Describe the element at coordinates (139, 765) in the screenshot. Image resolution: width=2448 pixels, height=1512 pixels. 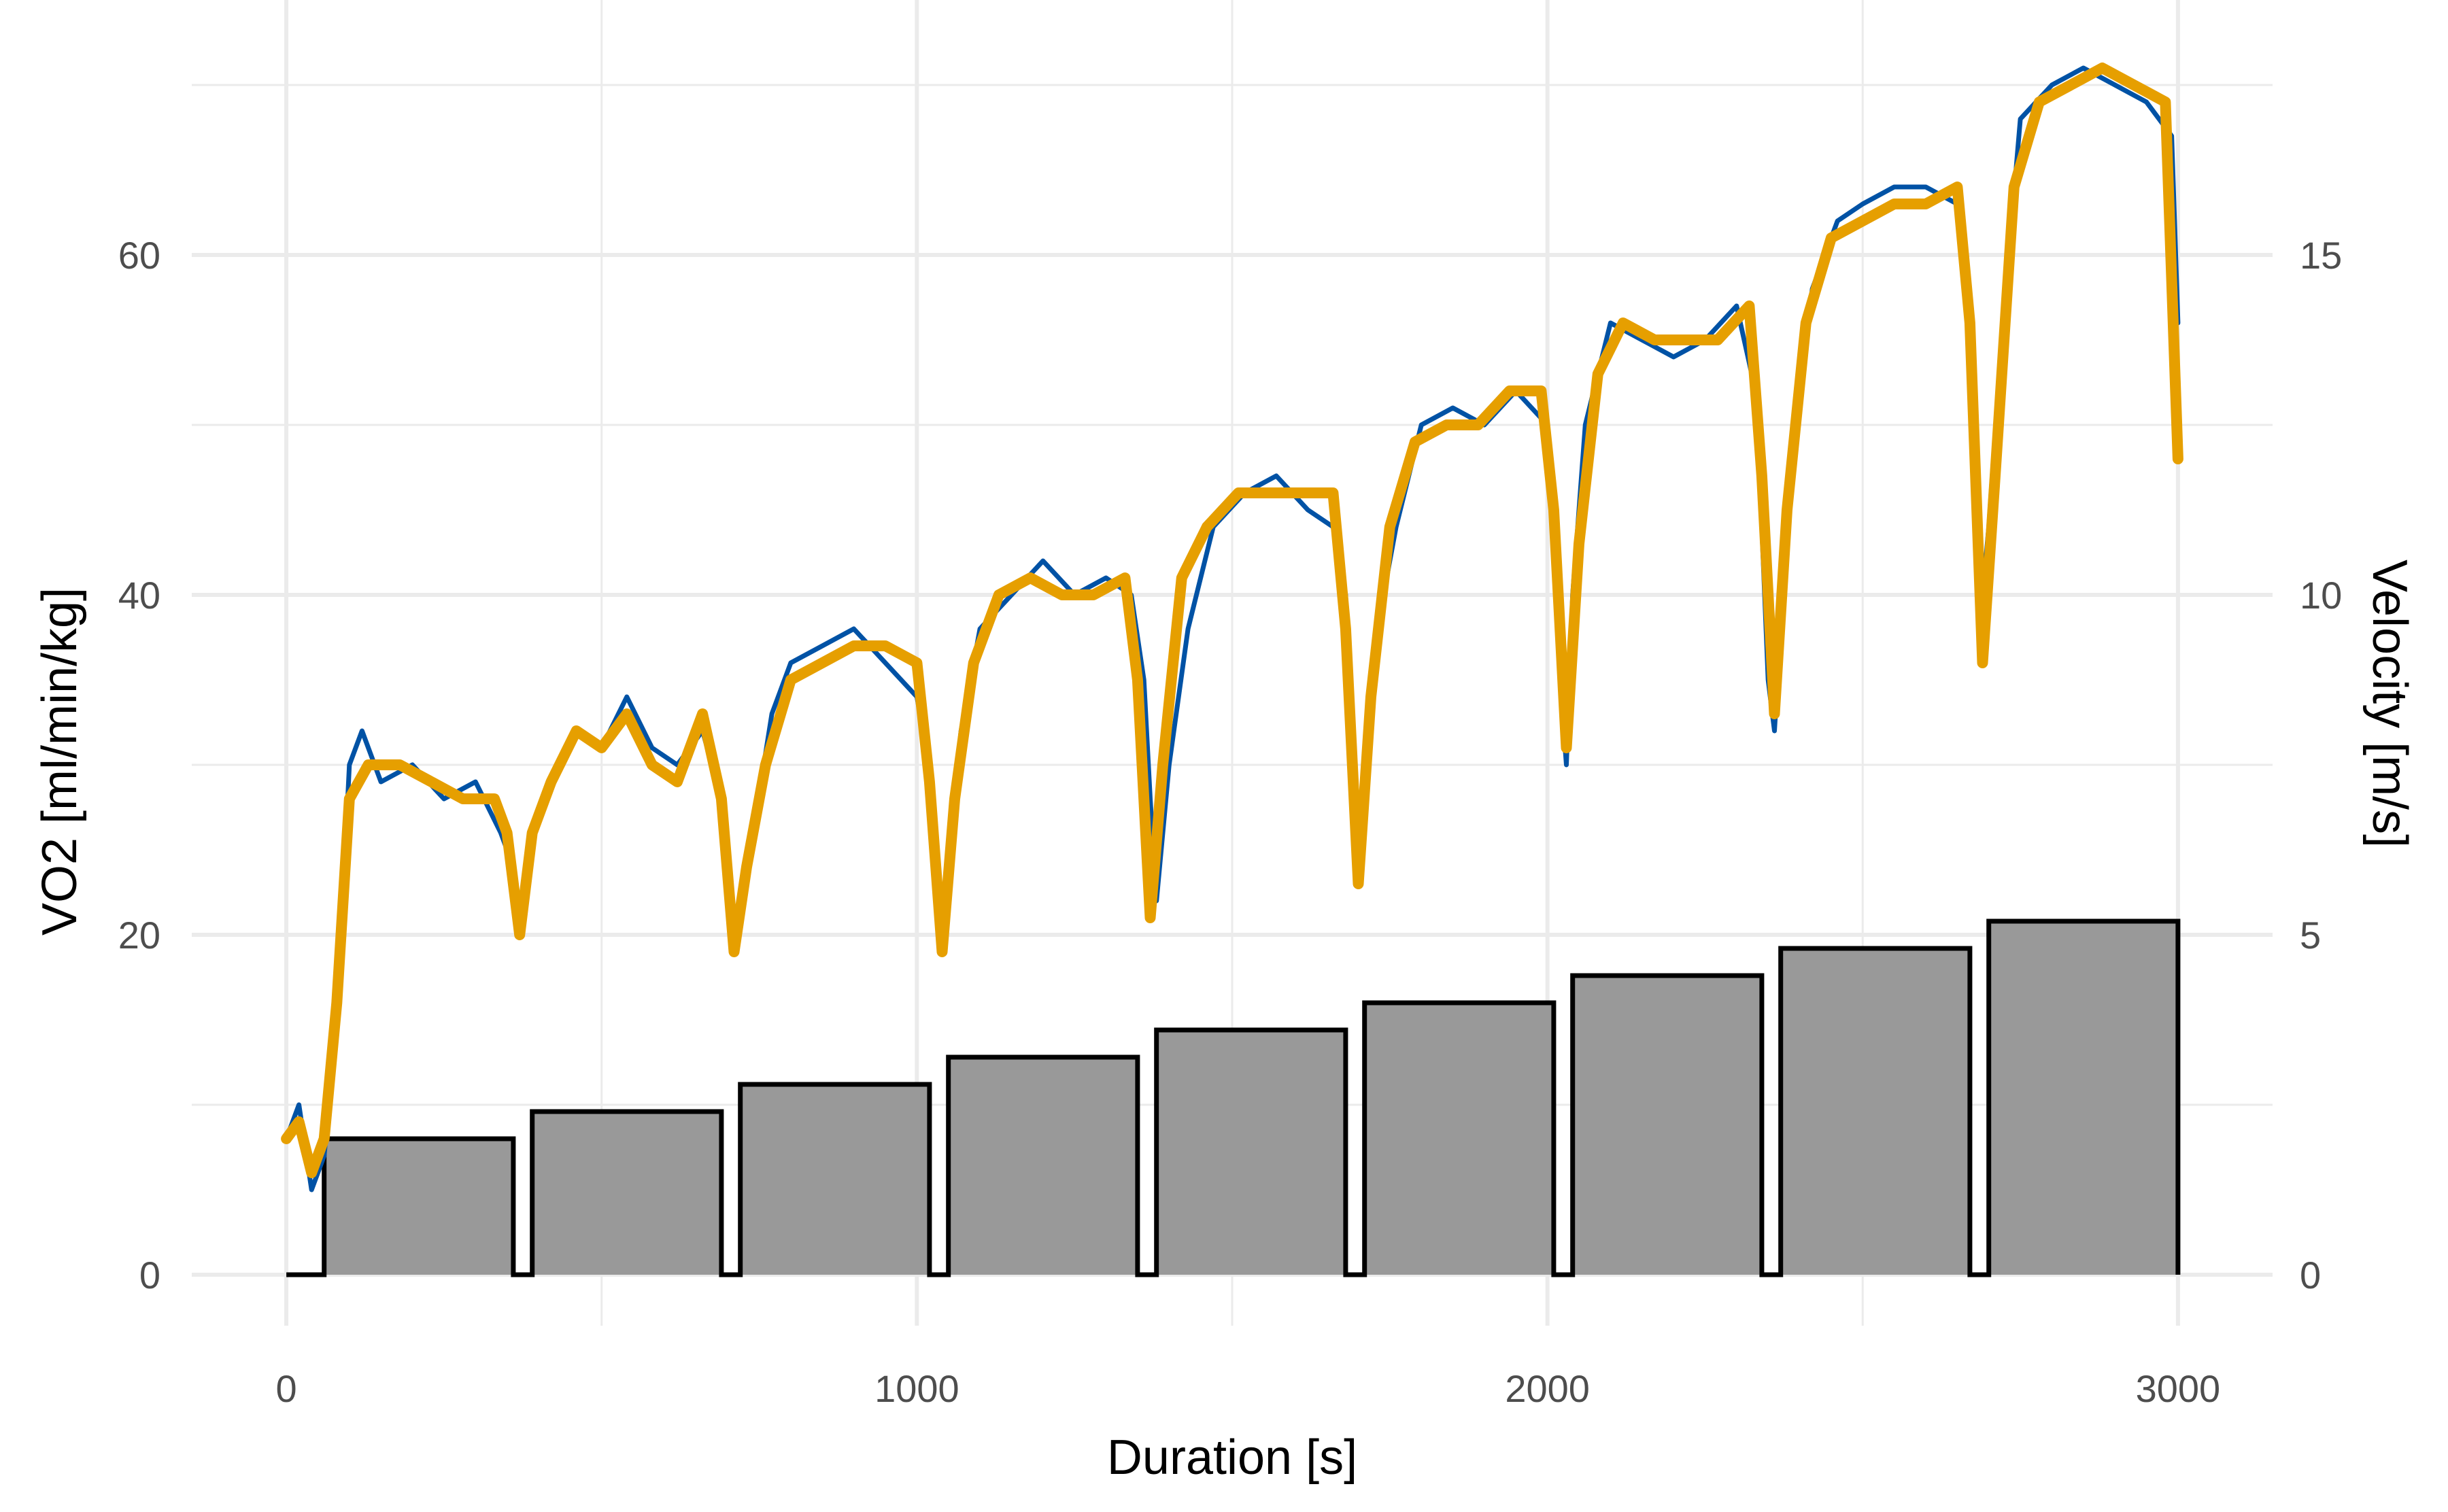
I see `y-axis-ticks: 0 20 40 60` at that location.